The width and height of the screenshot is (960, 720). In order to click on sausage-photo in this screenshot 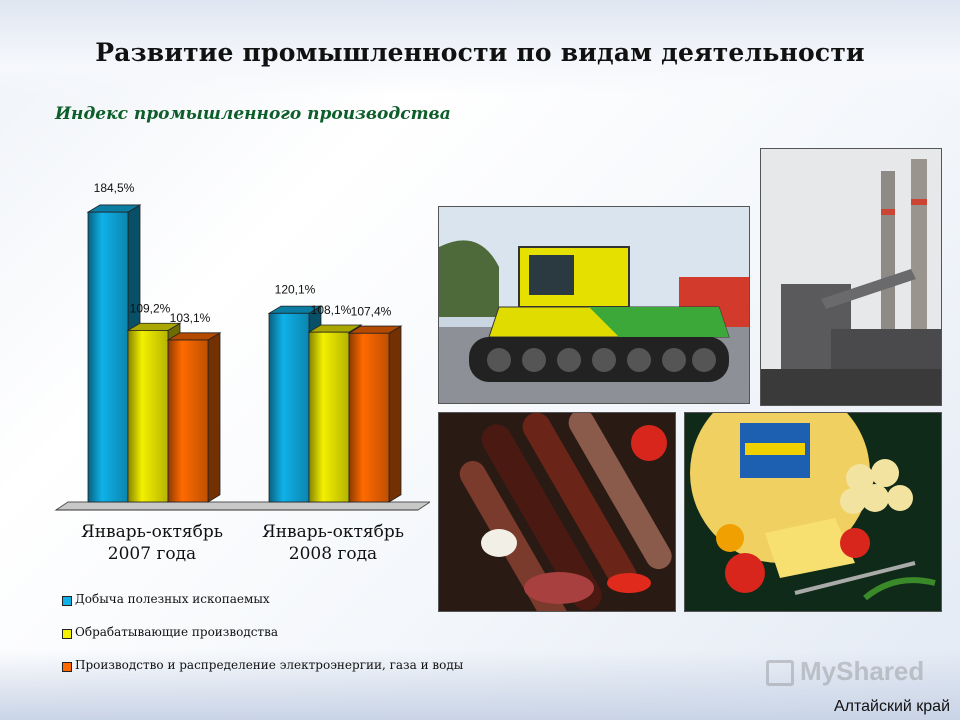, I will do `click(557, 512)`.